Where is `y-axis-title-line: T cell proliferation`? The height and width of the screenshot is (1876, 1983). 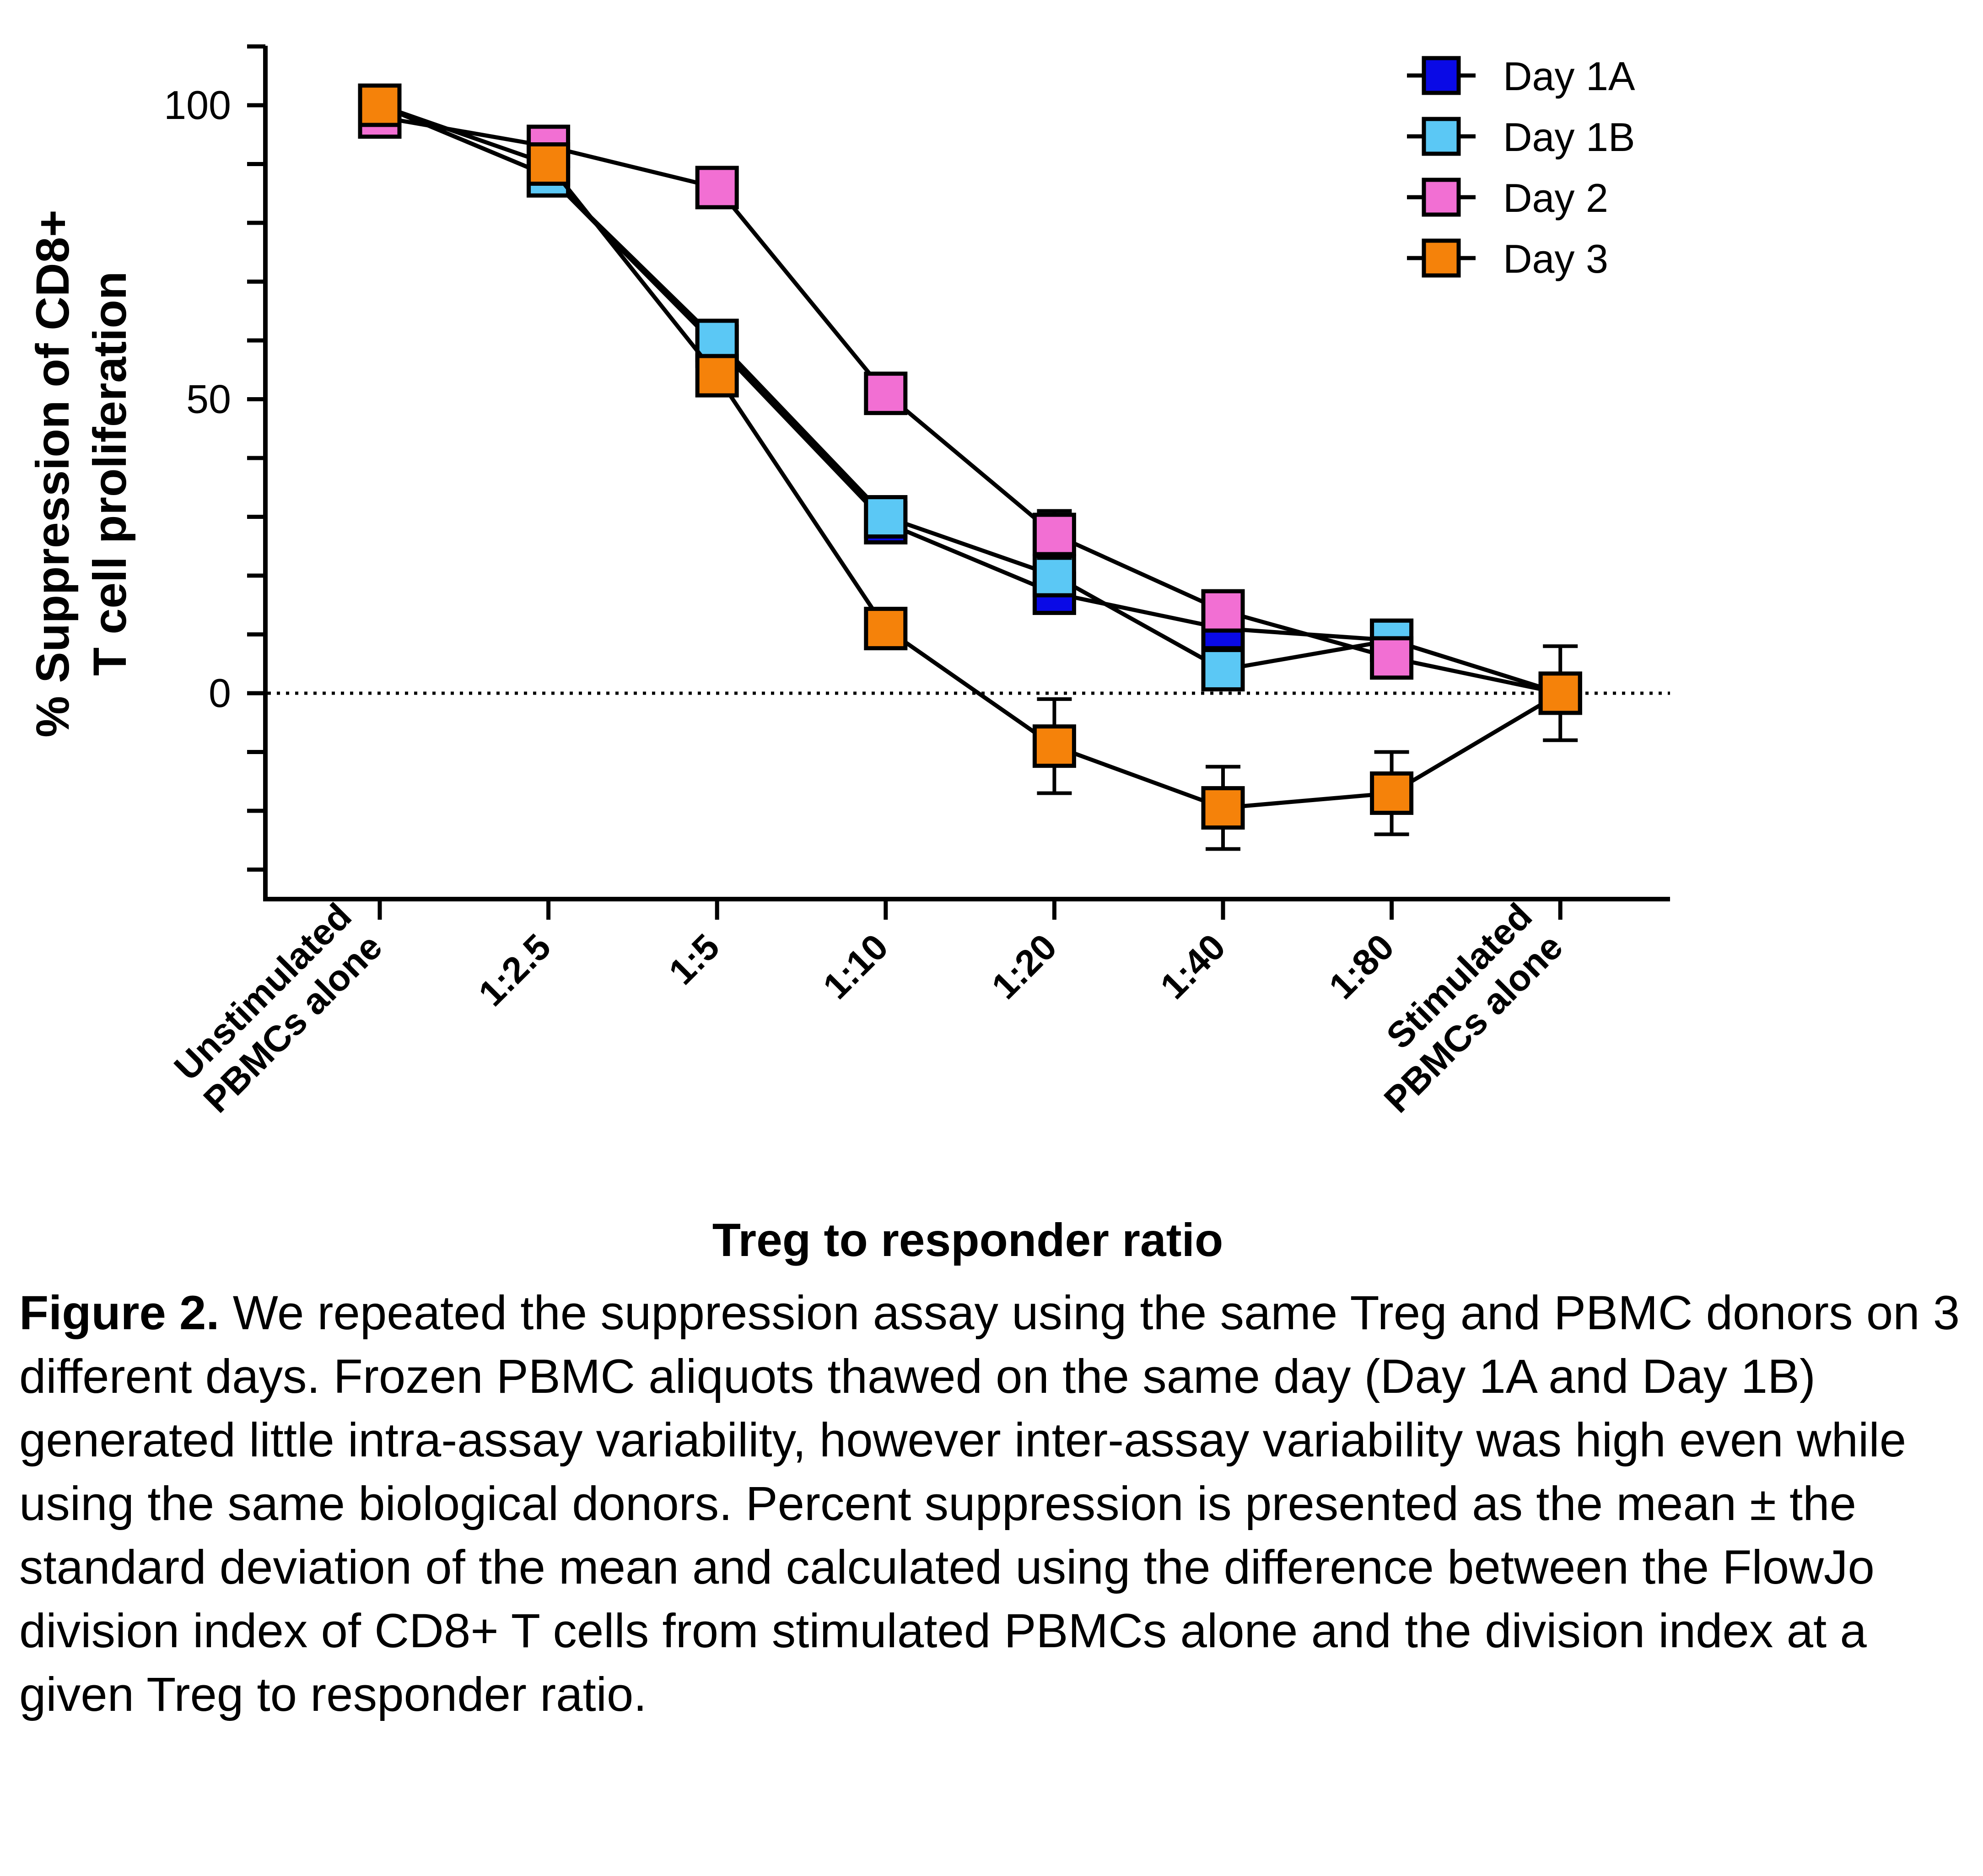
y-axis-title-line: T cell proliferation is located at coordinates (110, 474).